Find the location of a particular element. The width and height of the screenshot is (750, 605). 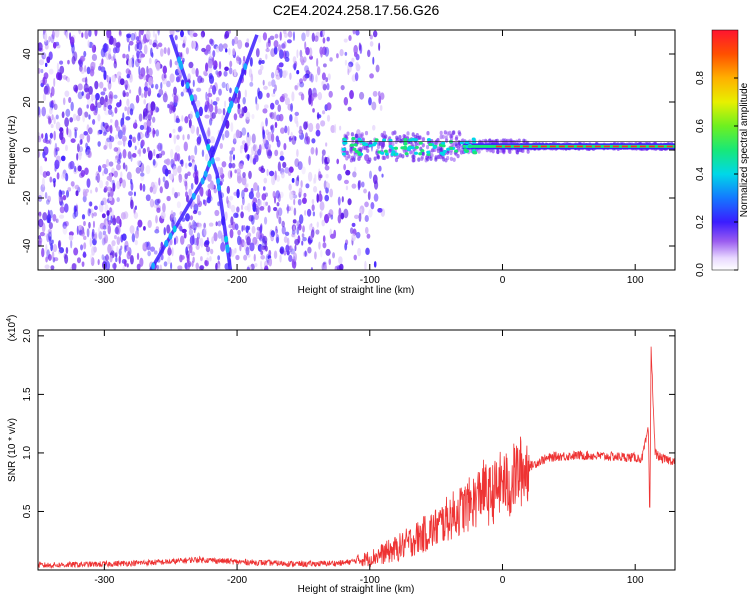

x-tick-label: 100 is located at coordinates (635, 280).